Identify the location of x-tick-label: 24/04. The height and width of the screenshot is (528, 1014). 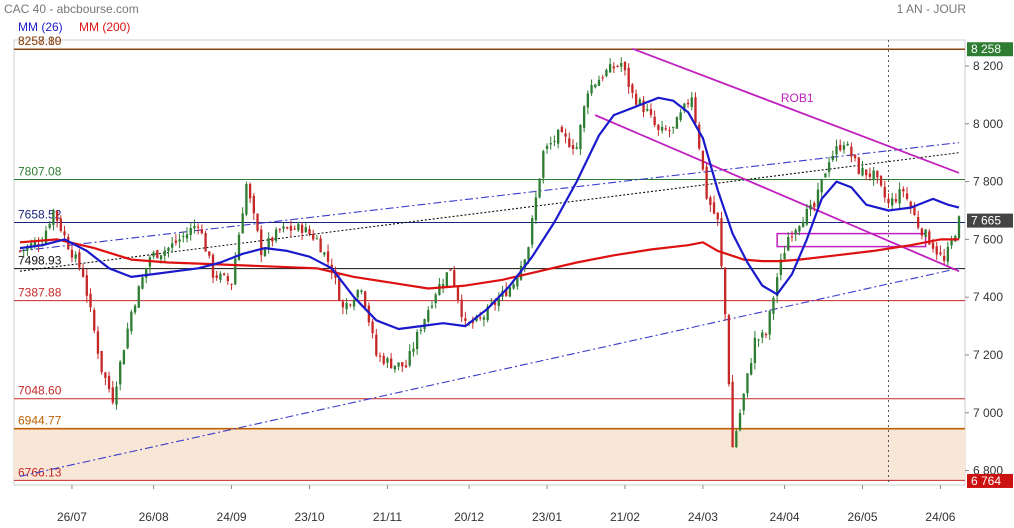
(785, 517).